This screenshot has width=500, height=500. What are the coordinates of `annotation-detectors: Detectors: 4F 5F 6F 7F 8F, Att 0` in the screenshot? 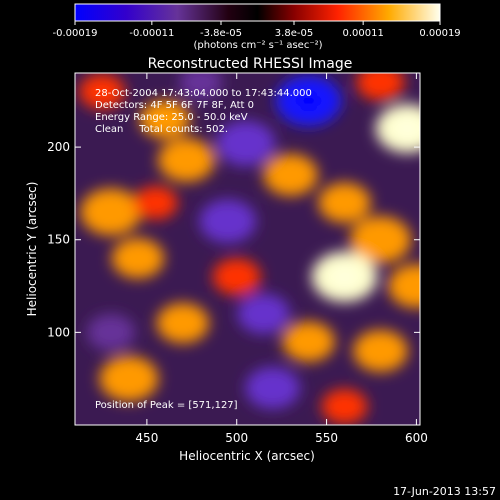 It's located at (174, 105).